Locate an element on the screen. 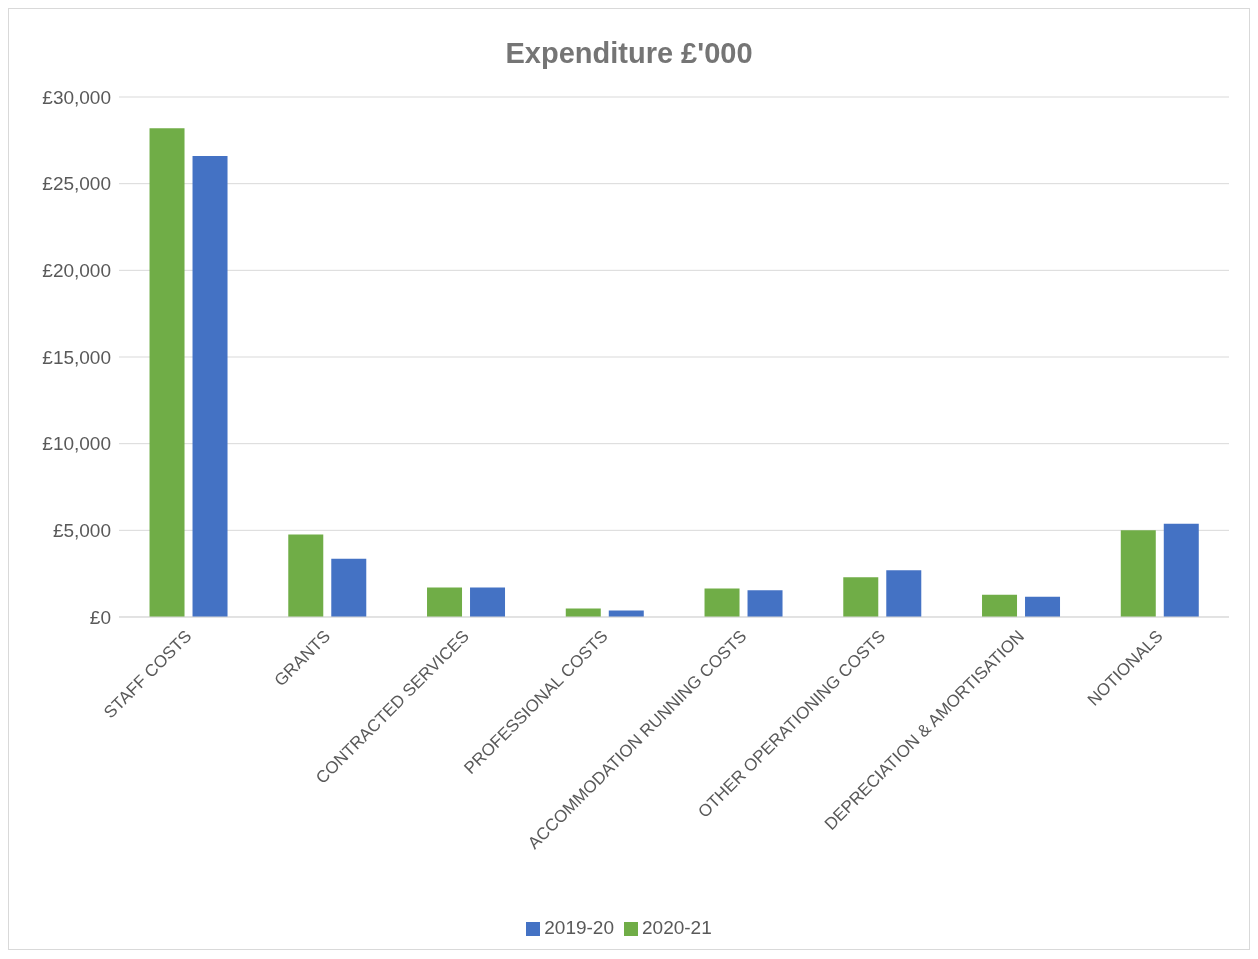 The height and width of the screenshot is (959, 1258). legend-label: 2020-21 is located at coordinates (677, 927).